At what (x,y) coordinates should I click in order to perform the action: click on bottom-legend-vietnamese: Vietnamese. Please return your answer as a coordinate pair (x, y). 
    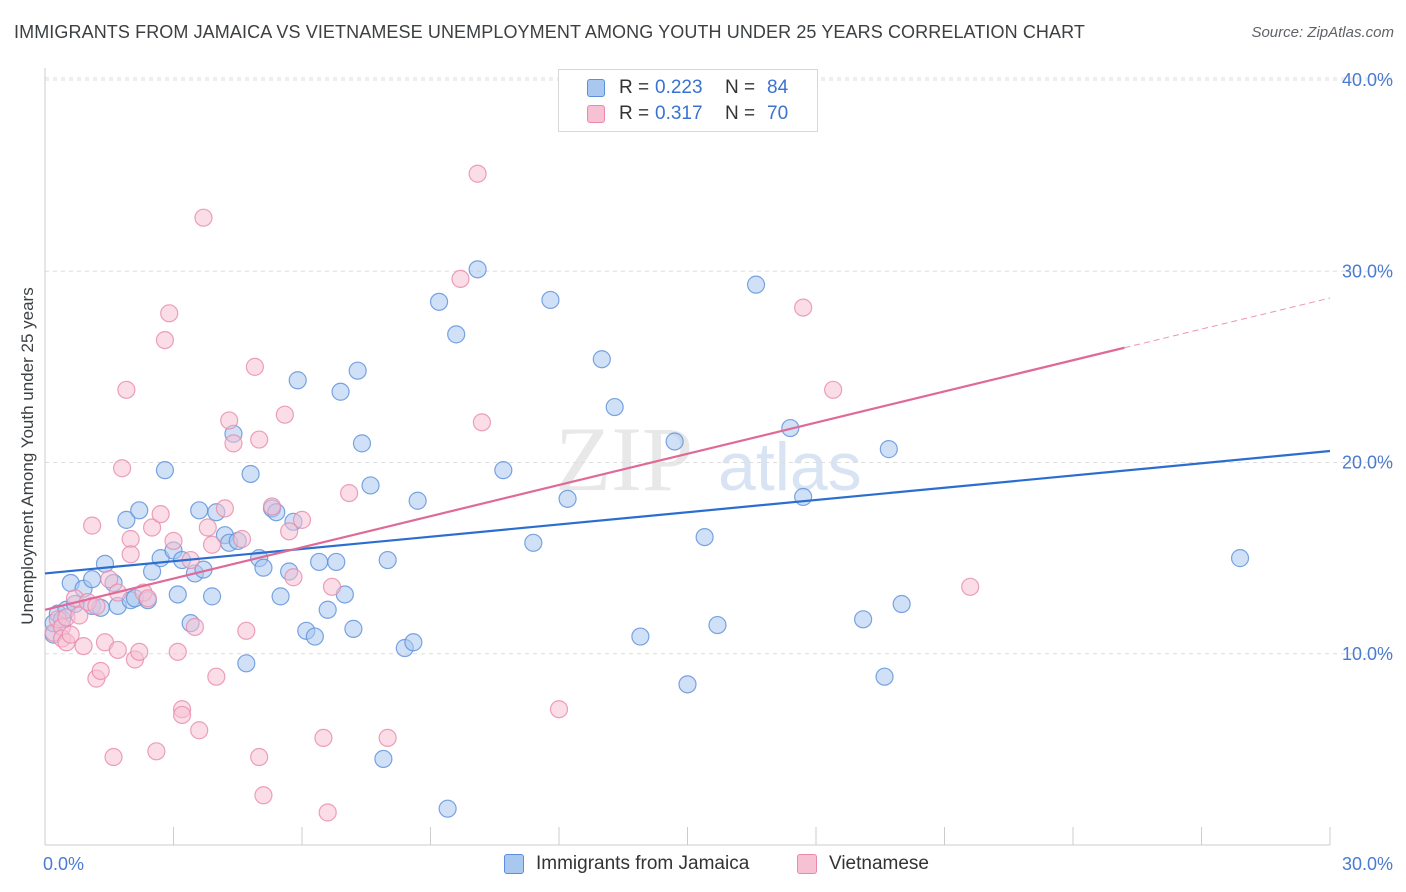
    Looking at the image, I should click on (863, 864).